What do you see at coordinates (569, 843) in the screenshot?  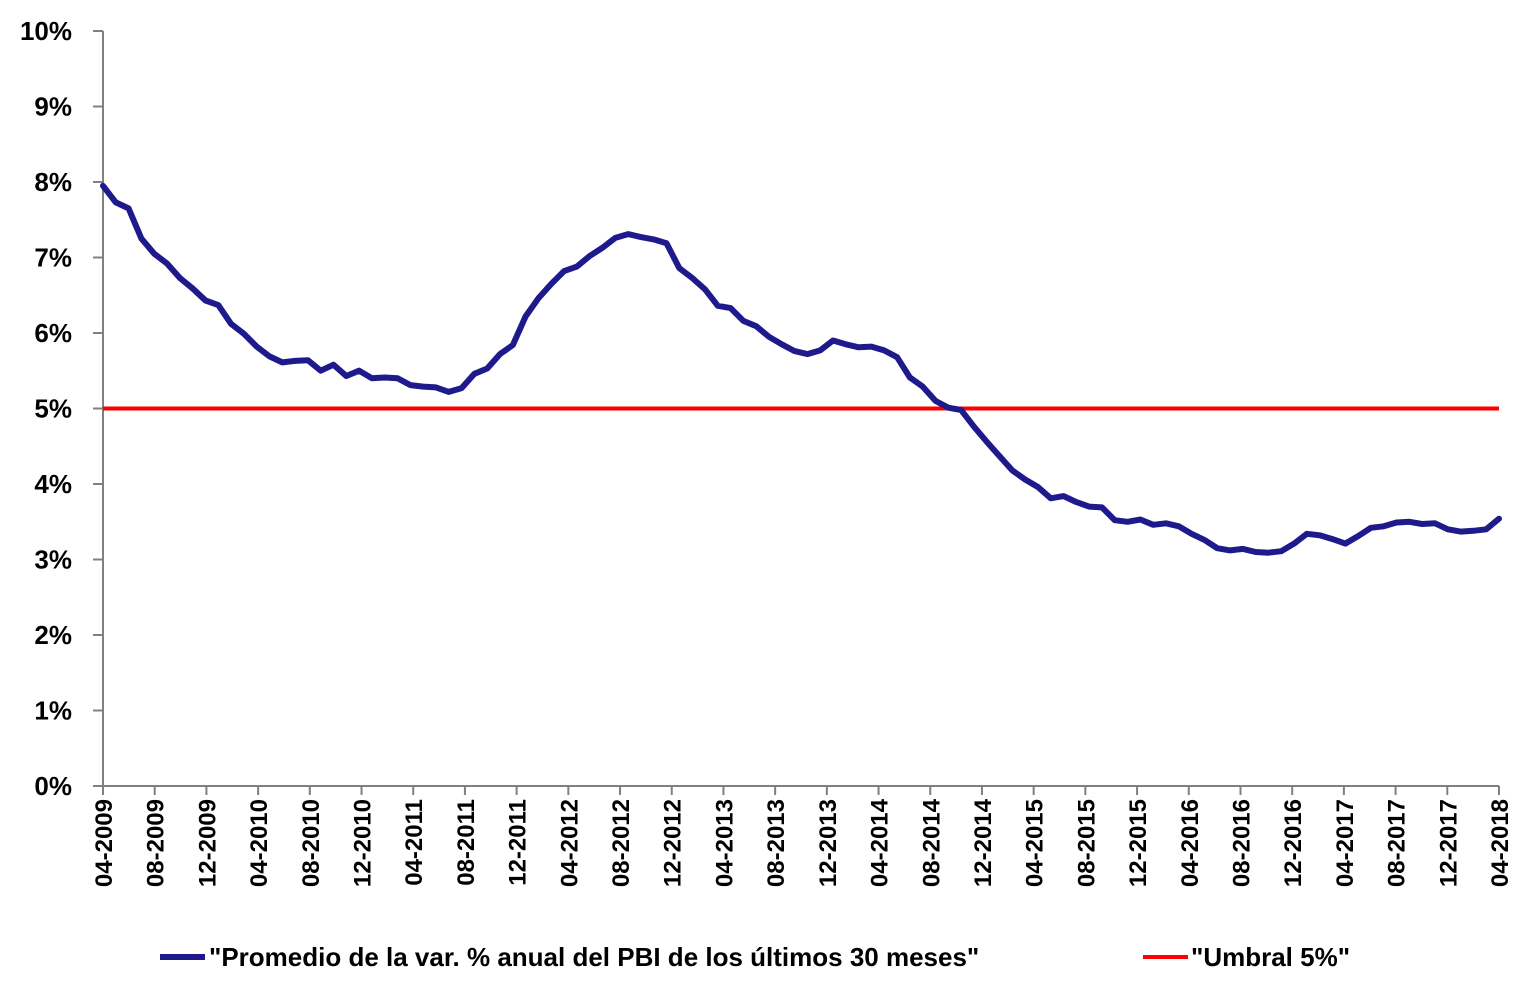 I see `x-tick-label: 04-2012` at bounding box center [569, 843].